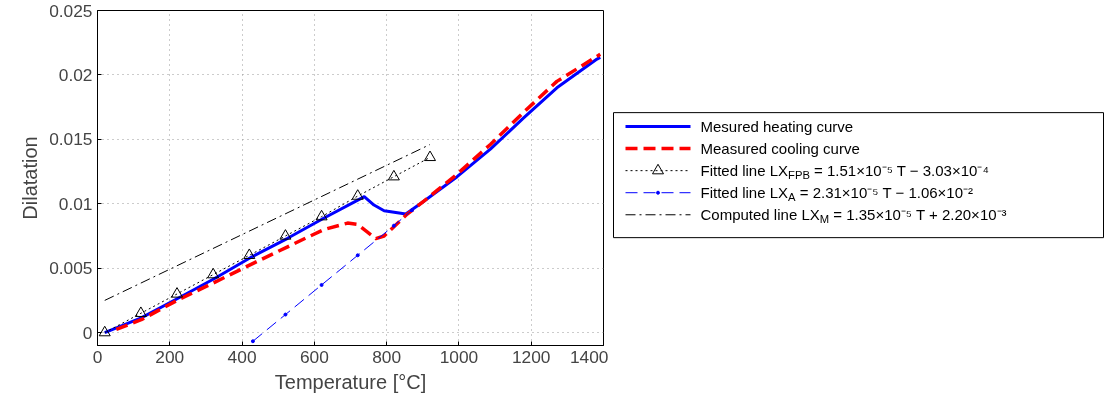 This screenshot has height=420, width=1110. I want to click on legend-label: Measured cooling curve, so click(780, 149).